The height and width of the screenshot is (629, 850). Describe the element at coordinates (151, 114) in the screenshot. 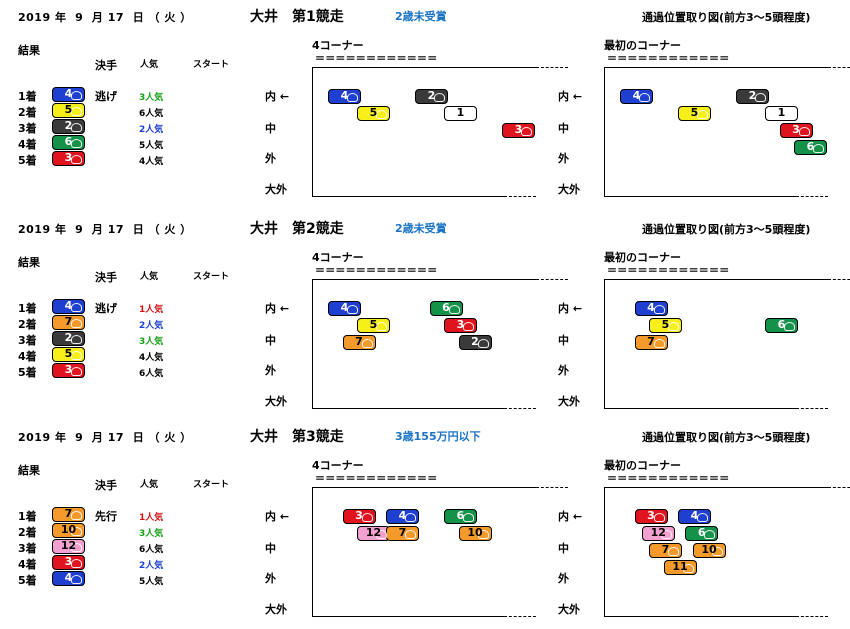

I see `result-popularity: 6人気` at that location.